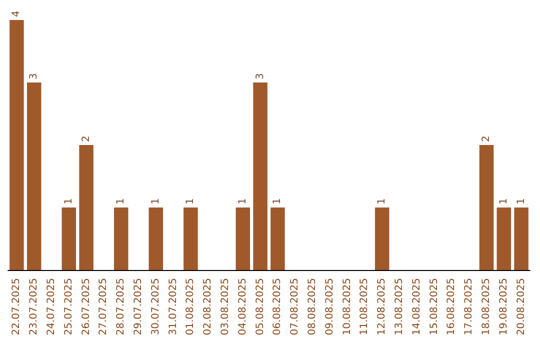  What do you see at coordinates (86, 307) in the screenshot?
I see `x-tick-label: 26.07.2025` at bounding box center [86, 307].